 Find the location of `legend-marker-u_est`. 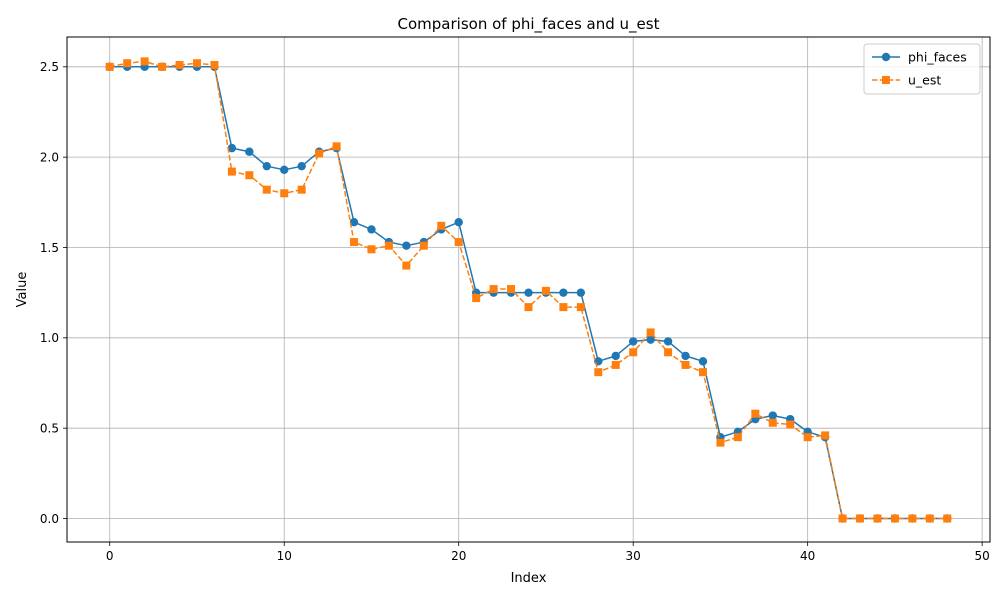

legend-marker-u_est is located at coordinates (886, 80).